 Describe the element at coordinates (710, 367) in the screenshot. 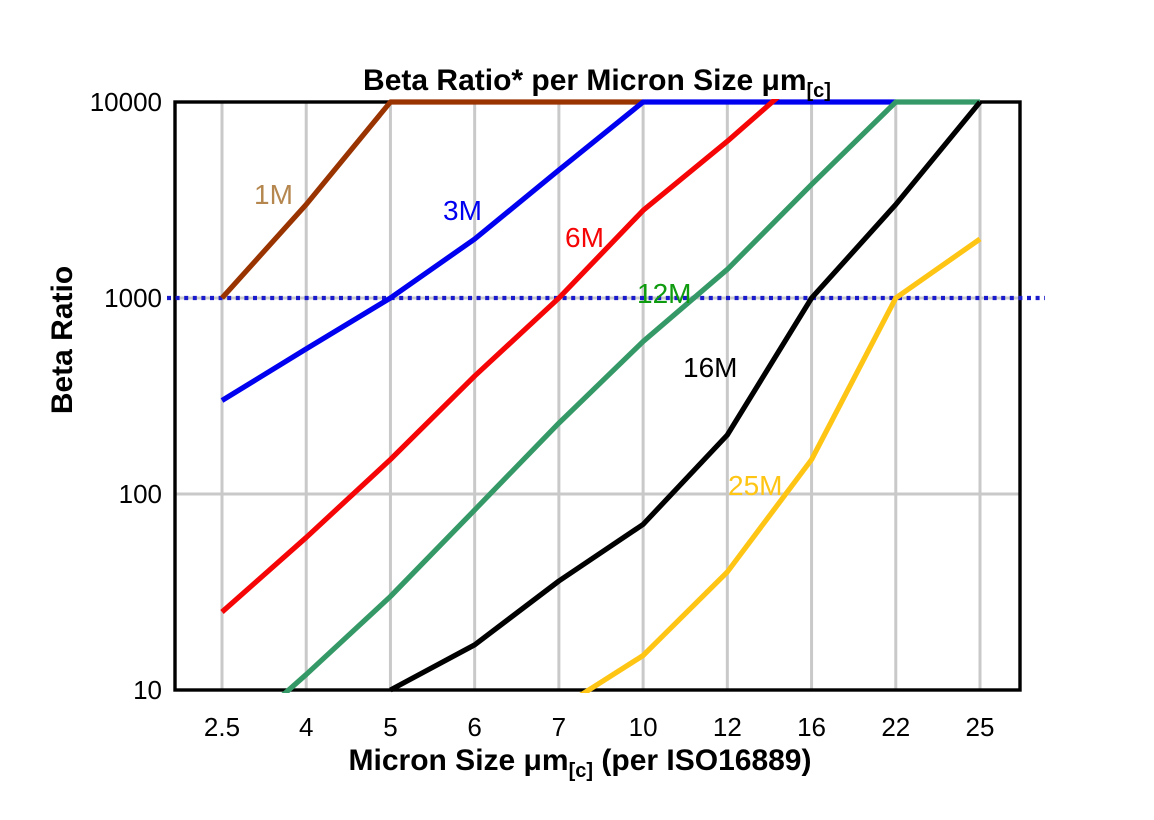

I see `series-label-16M: 16M` at that location.